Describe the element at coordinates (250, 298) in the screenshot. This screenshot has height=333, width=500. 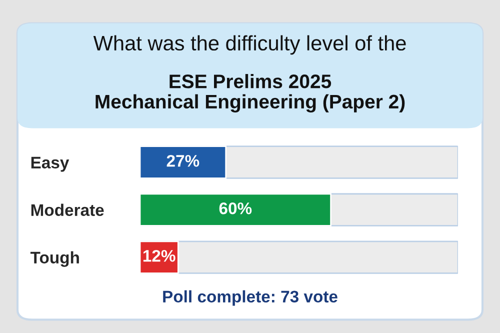
I see `text: Poll complete: 73 vote` at that location.